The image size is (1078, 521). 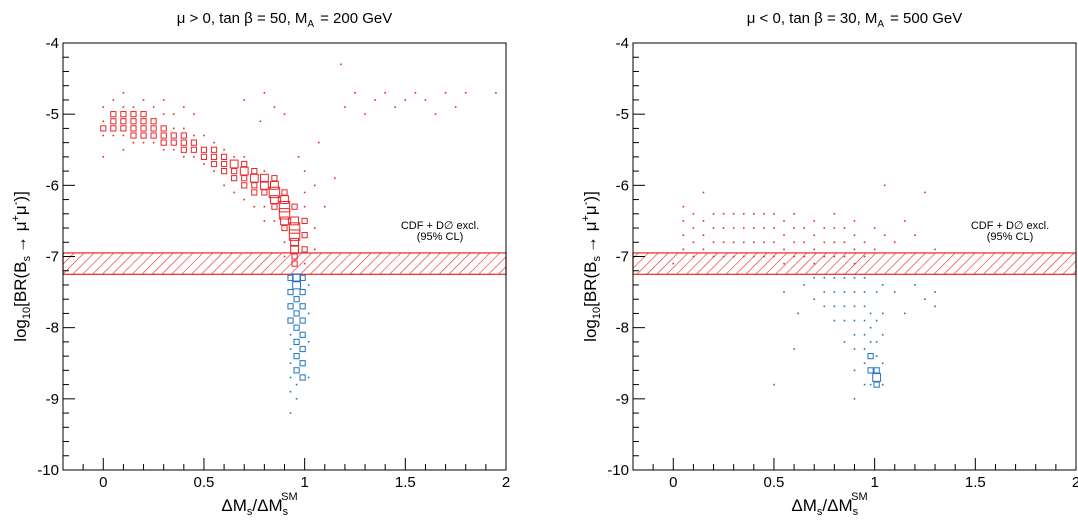 What do you see at coordinates (1075, 482) in the screenshot?
I see `x-tick-label: 2` at bounding box center [1075, 482].